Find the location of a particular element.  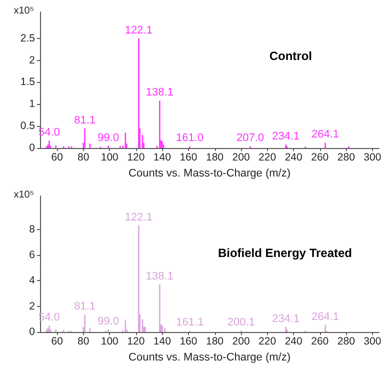

annotation: 200.1 is located at coordinates (241, 322).